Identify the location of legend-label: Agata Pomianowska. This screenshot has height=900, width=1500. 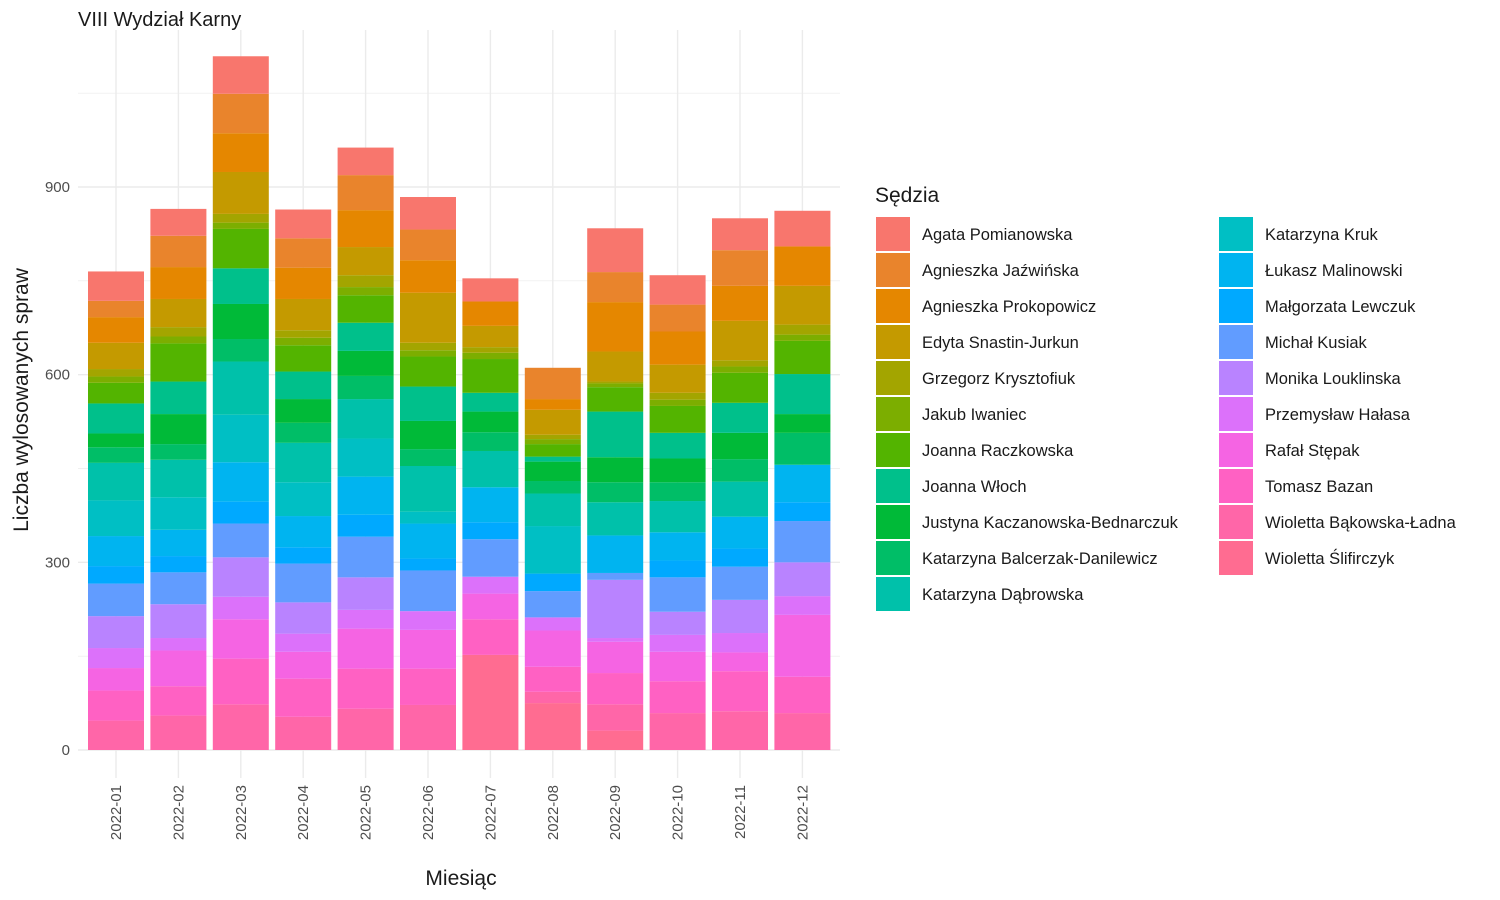
(997, 235).